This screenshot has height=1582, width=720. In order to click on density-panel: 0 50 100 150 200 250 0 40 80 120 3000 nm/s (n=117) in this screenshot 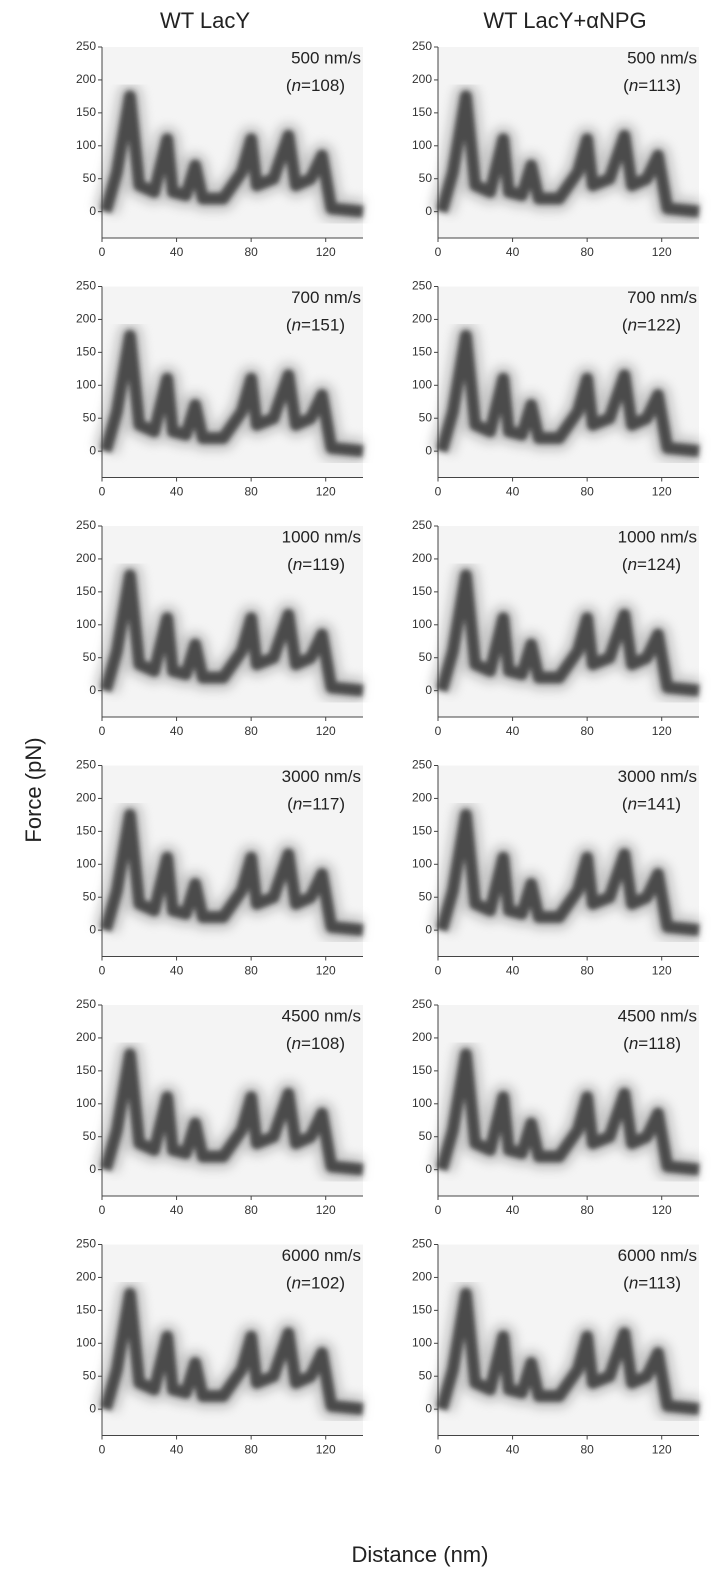, I will do `click(220, 868)`.